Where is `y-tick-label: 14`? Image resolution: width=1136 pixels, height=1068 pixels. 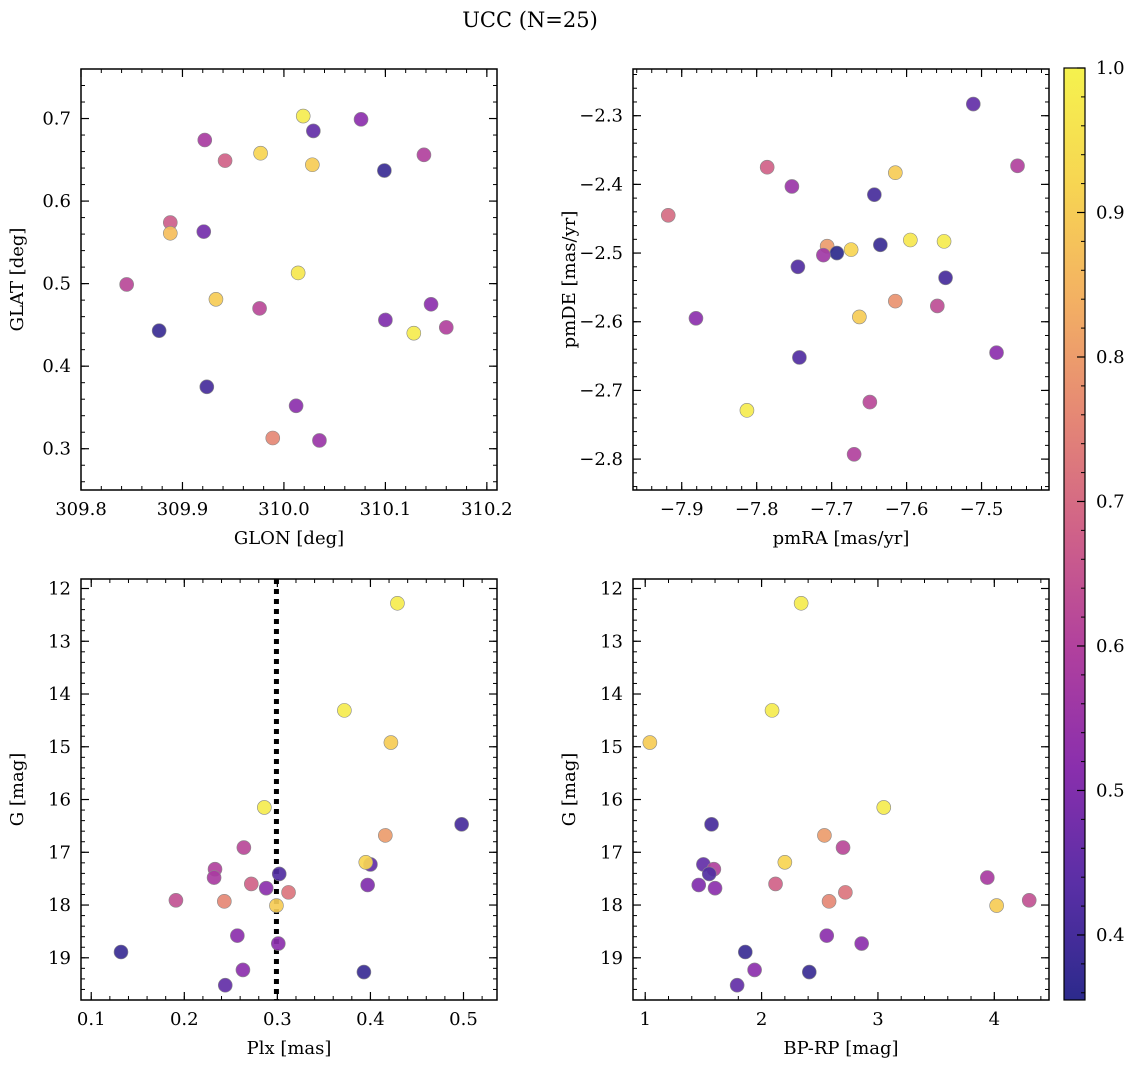 y-tick-label: 14 is located at coordinates (59, 694).